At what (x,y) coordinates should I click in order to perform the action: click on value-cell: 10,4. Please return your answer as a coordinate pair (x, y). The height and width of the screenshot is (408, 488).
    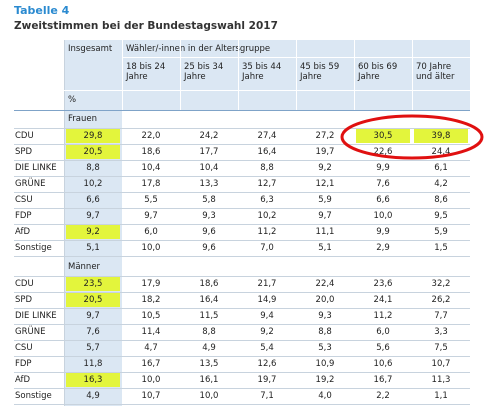
    Looking at the image, I should click on (151, 168).